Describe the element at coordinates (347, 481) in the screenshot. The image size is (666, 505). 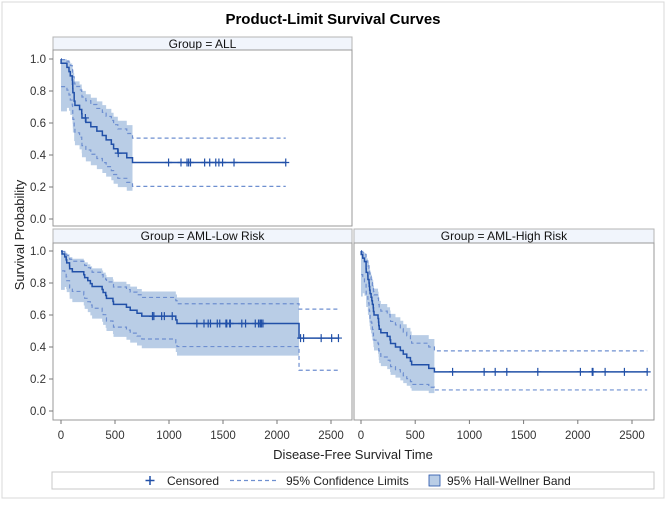
I see `legend-label: 95% Confidence Limits` at that location.